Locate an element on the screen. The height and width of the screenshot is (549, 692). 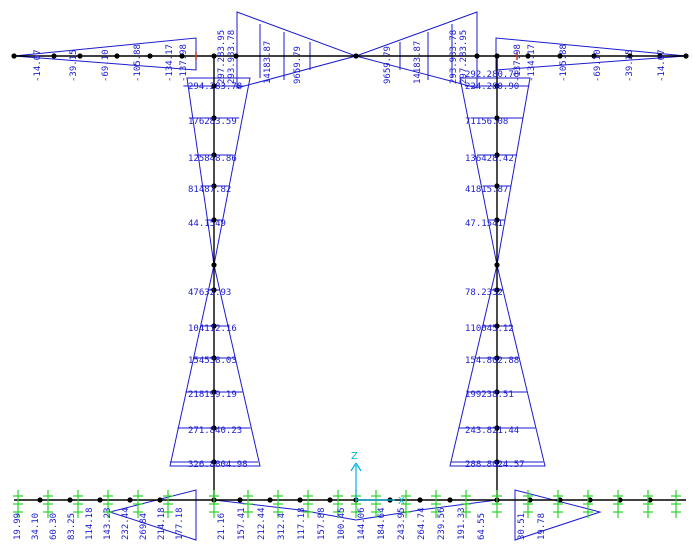
beam-mid-label: 14183.87 is located at coordinates (418, 62).